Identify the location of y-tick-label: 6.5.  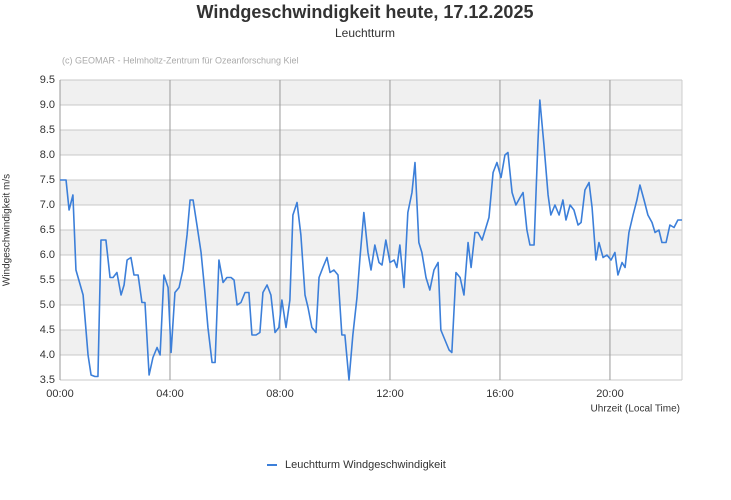
(47, 230).